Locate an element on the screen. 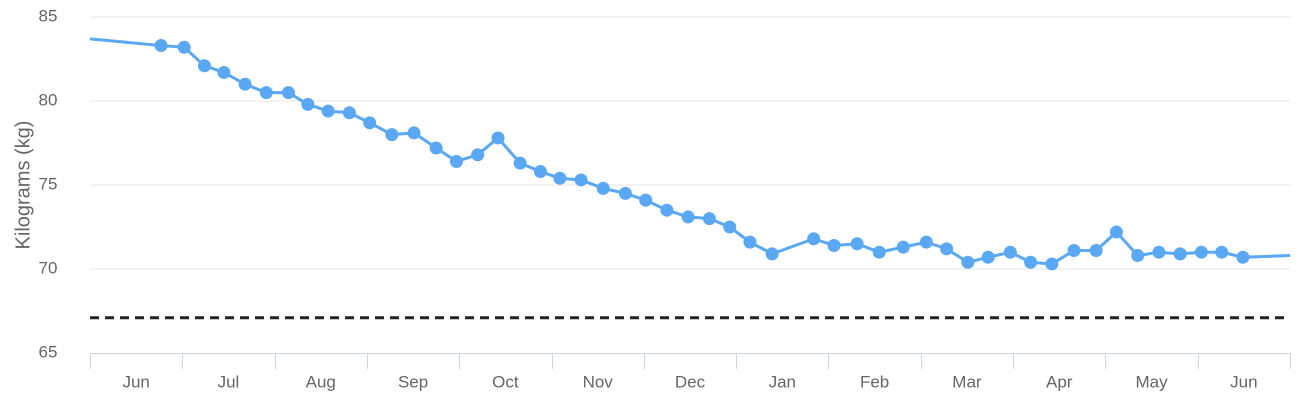  x-tick-label: Jan is located at coordinates (782, 381).